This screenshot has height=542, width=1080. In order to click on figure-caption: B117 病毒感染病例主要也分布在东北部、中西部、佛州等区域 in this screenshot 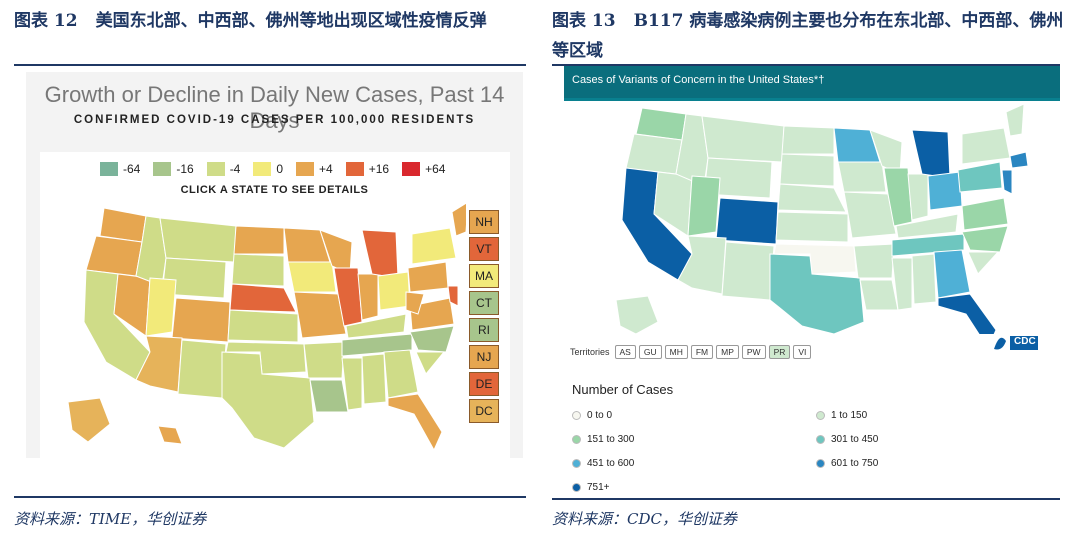, I will do `click(808, 36)`.